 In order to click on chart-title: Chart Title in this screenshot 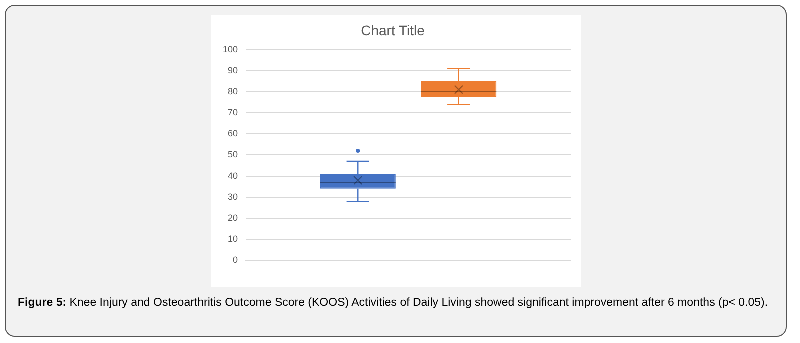, I will do `click(393, 30)`.